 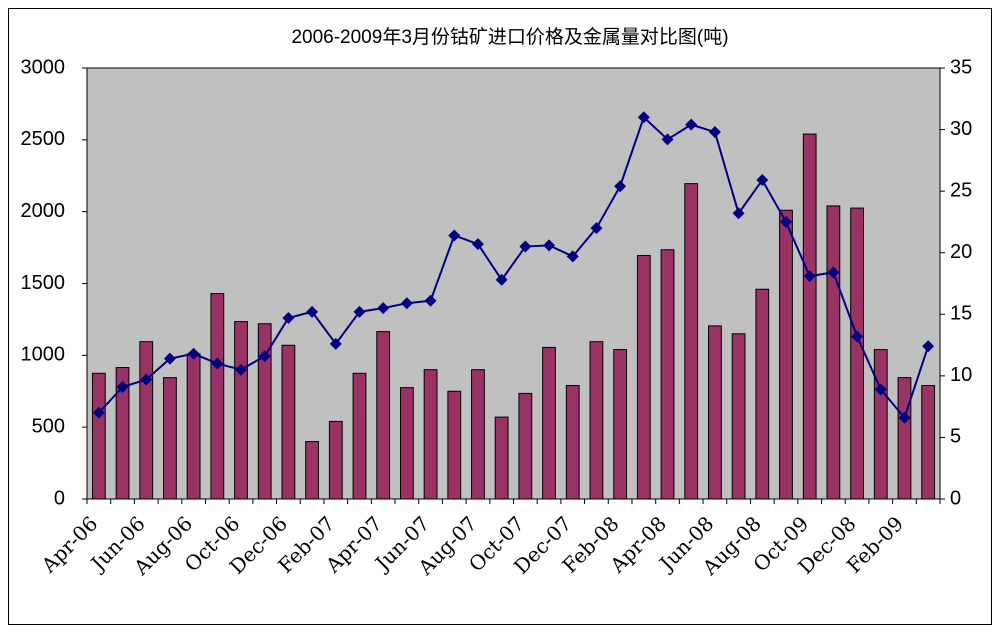 I want to click on y-tick-label: 2000, so click(x=43, y=211).